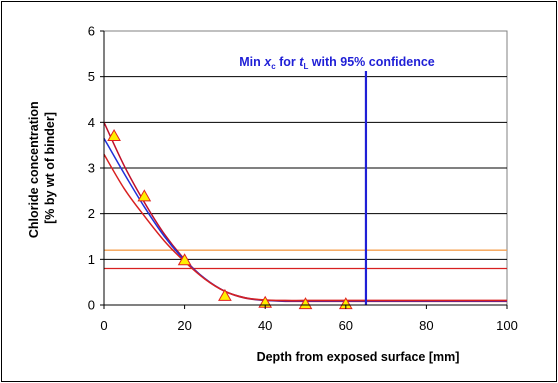 This screenshot has height=383, width=558. What do you see at coordinates (346, 325) in the screenshot?
I see `x-tick-label-60: 60` at bounding box center [346, 325].